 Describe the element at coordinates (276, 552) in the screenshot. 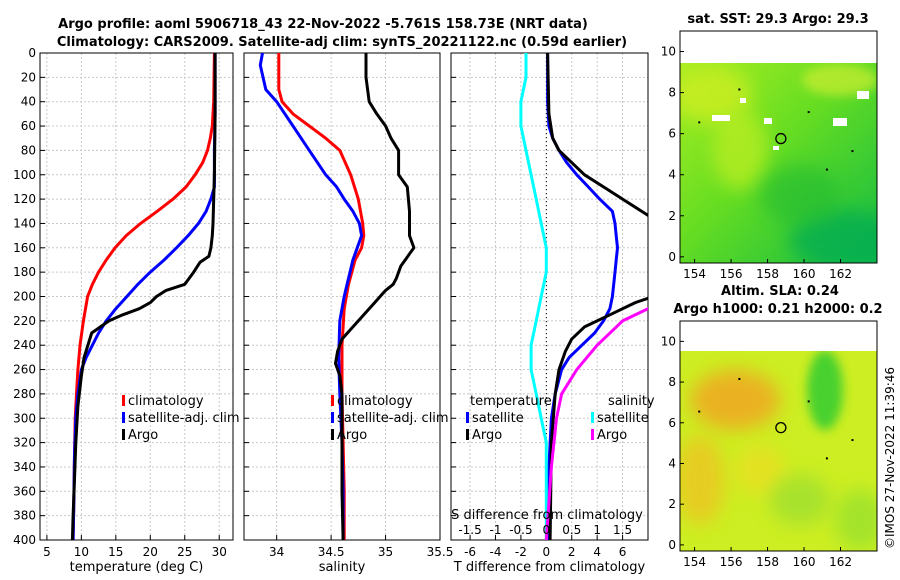

I see `x-tick-label: 34` at that location.